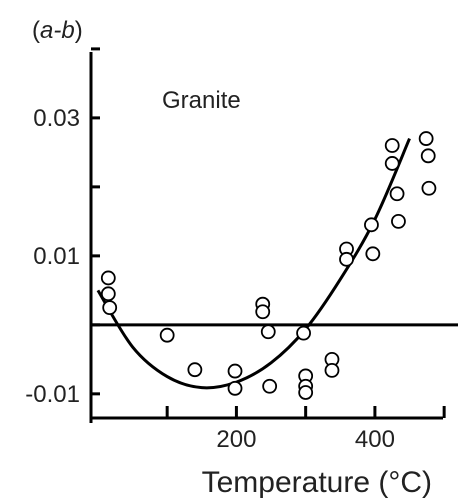  What do you see at coordinates (375, 439) in the screenshot?
I see `x-tick-label: 400` at bounding box center [375, 439].